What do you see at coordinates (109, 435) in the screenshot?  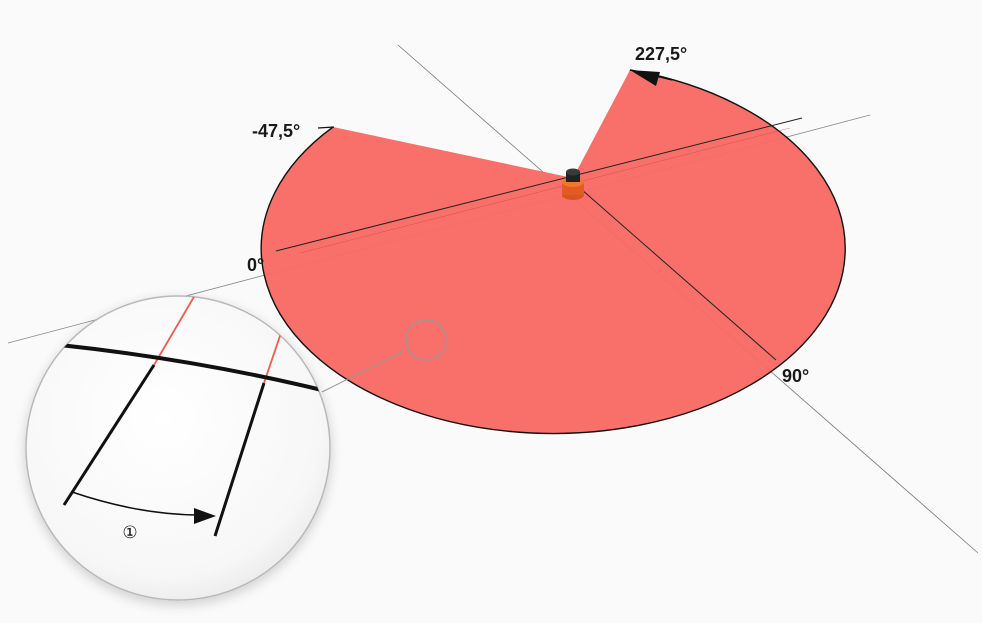 I see `zoom-beam-left` at bounding box center [109, 435].